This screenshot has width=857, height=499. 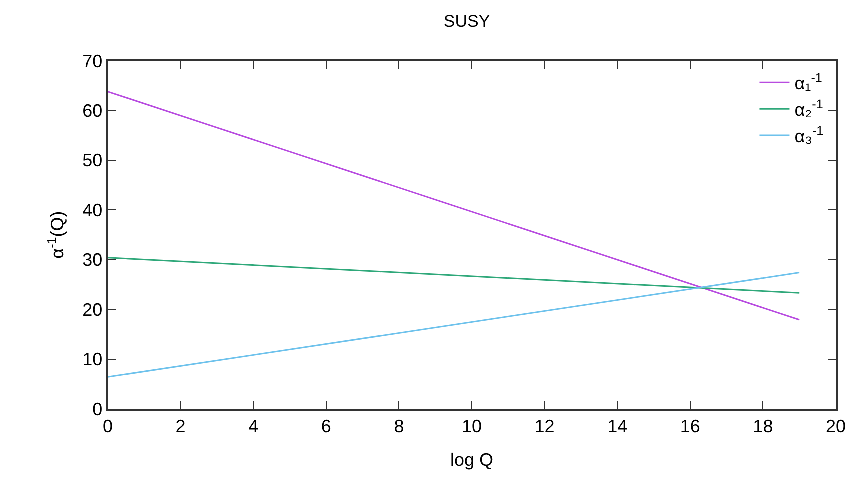 What do you see at coordinates (92, 61) in the screenshot?
I see `y-tick-label: 70` at bounding box center [92, 61].